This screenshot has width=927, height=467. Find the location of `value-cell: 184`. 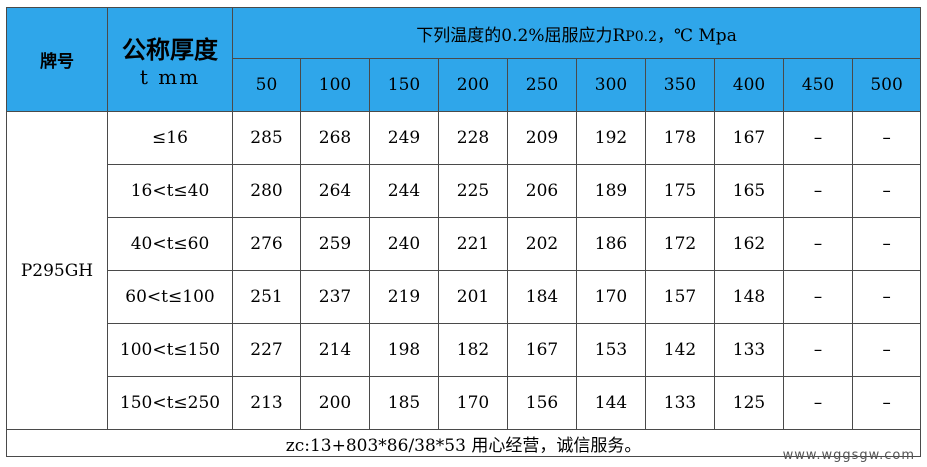

value-cell: 184 is located at coordinates (542, 297).